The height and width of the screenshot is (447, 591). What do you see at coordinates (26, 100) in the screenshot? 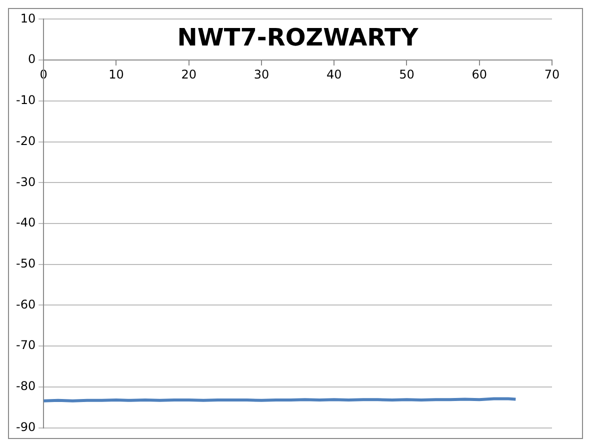
I see `y-tick-label: -10` at bounding box center [26, 100].